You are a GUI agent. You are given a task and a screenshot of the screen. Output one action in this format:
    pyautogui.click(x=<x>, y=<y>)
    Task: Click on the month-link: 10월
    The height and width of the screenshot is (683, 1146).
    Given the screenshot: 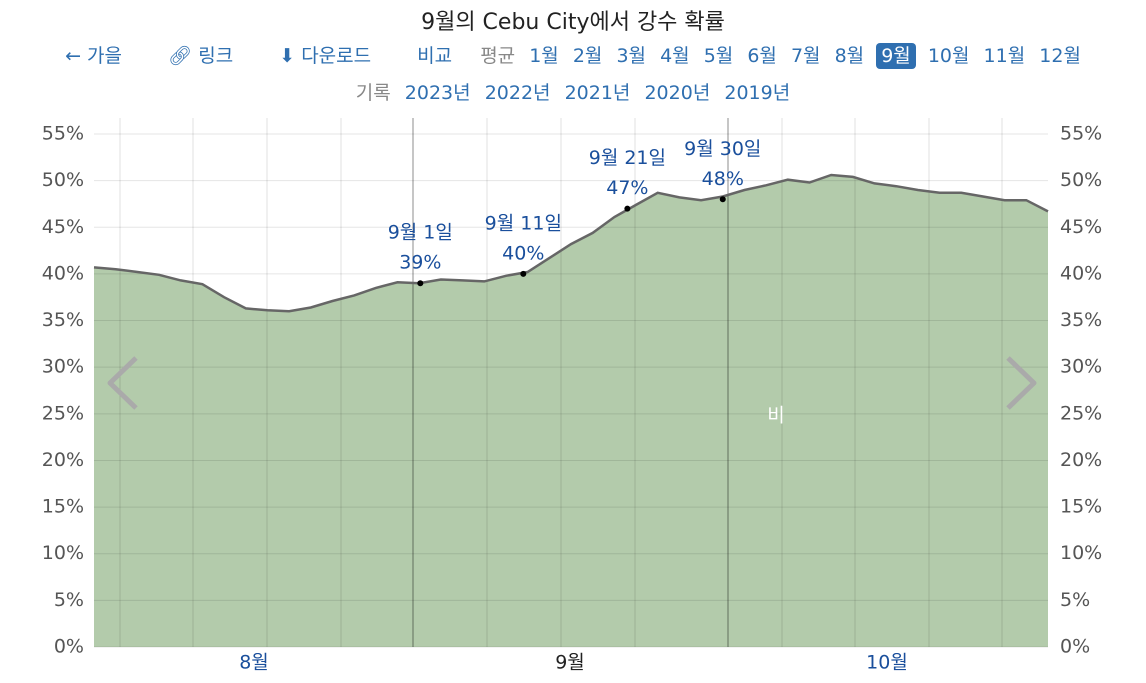 What is the action you would take?
    pyautogui.click(x=948, y=56)
    